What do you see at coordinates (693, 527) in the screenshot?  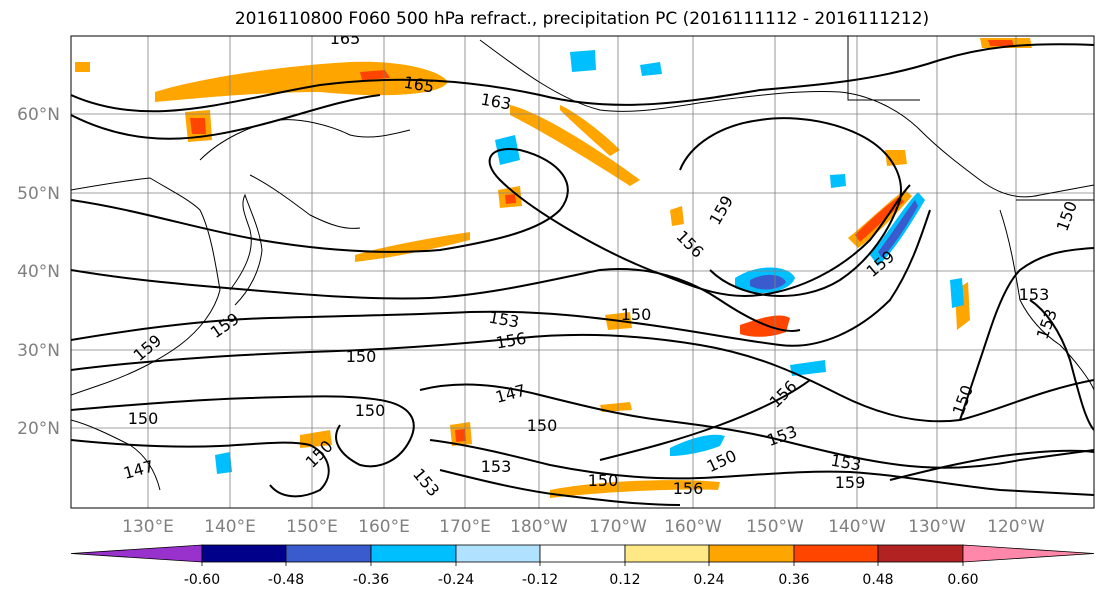 I see `lon-label: 160°W` at bounding box center [693, 527].